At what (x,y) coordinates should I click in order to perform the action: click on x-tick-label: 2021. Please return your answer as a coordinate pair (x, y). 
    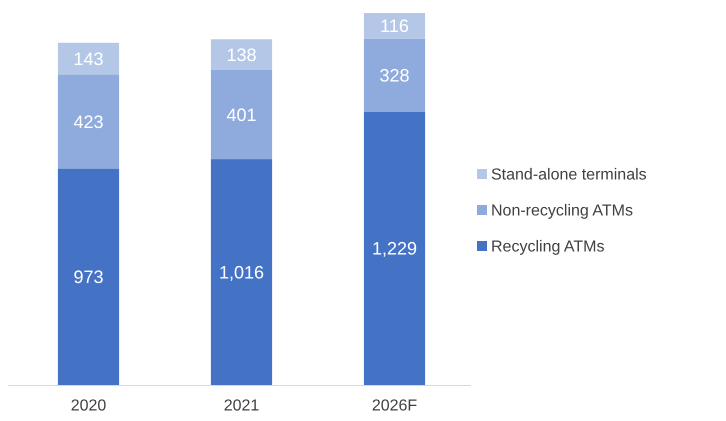
    Looking at the image, I should click on (242, 405).